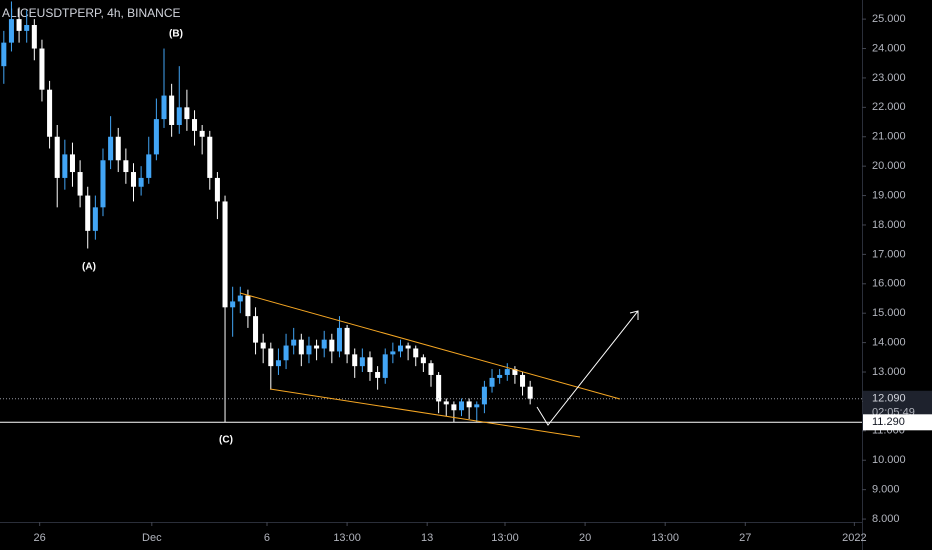 Image resolution: width=932 pixels, height=550 pixels. I want to click on y-tick-label: 15.000, so click(889, 313).